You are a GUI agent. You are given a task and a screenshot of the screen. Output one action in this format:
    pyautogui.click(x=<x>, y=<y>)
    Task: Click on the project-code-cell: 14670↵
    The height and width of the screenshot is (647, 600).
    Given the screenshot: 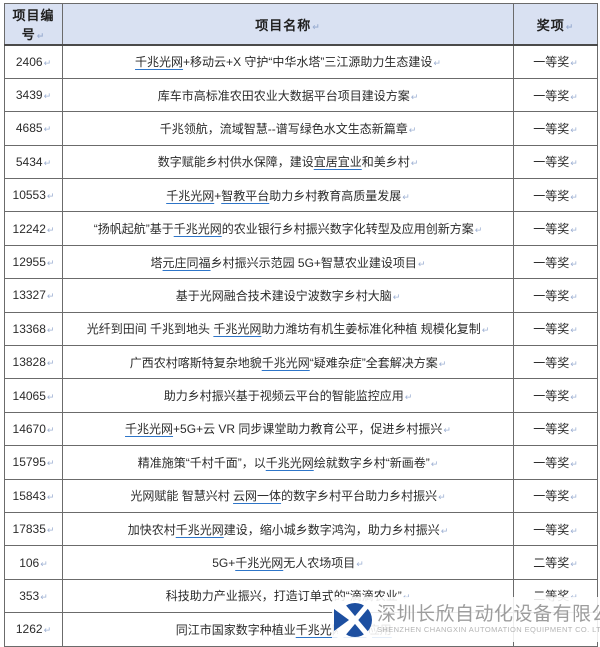 What is the action you would take?
    pyautogui.click(x=33, y=429)
    